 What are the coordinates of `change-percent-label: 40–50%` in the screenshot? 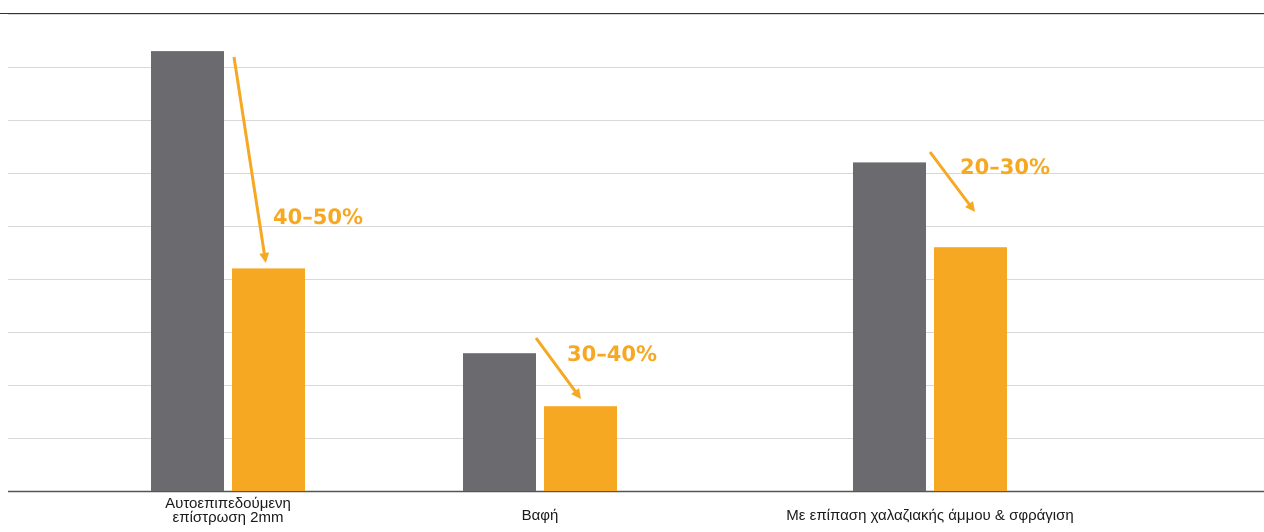 It's located at (318, 217).